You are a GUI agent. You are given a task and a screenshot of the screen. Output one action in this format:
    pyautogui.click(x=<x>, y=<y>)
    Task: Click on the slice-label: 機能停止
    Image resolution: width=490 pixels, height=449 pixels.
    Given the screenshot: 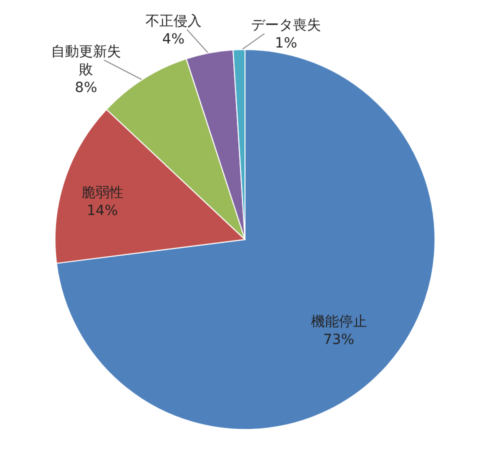 What is the action you would take?
    pyautogui.click(x=338, y=322)
    